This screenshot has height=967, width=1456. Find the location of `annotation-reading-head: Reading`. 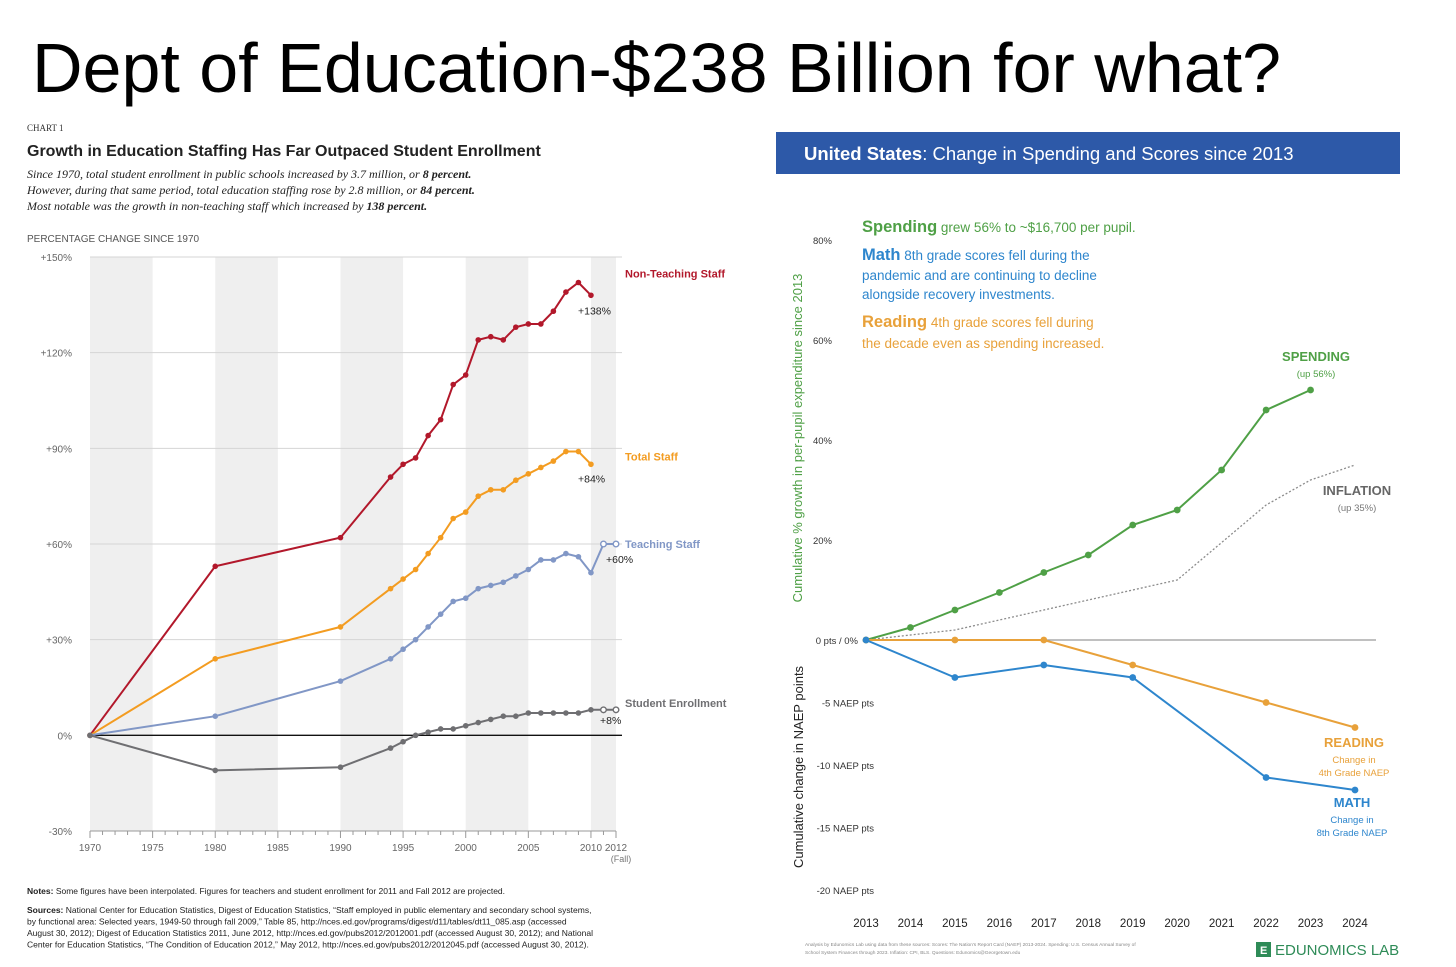

annotation-reading-head: Reading is located at coordinates (894, 322).